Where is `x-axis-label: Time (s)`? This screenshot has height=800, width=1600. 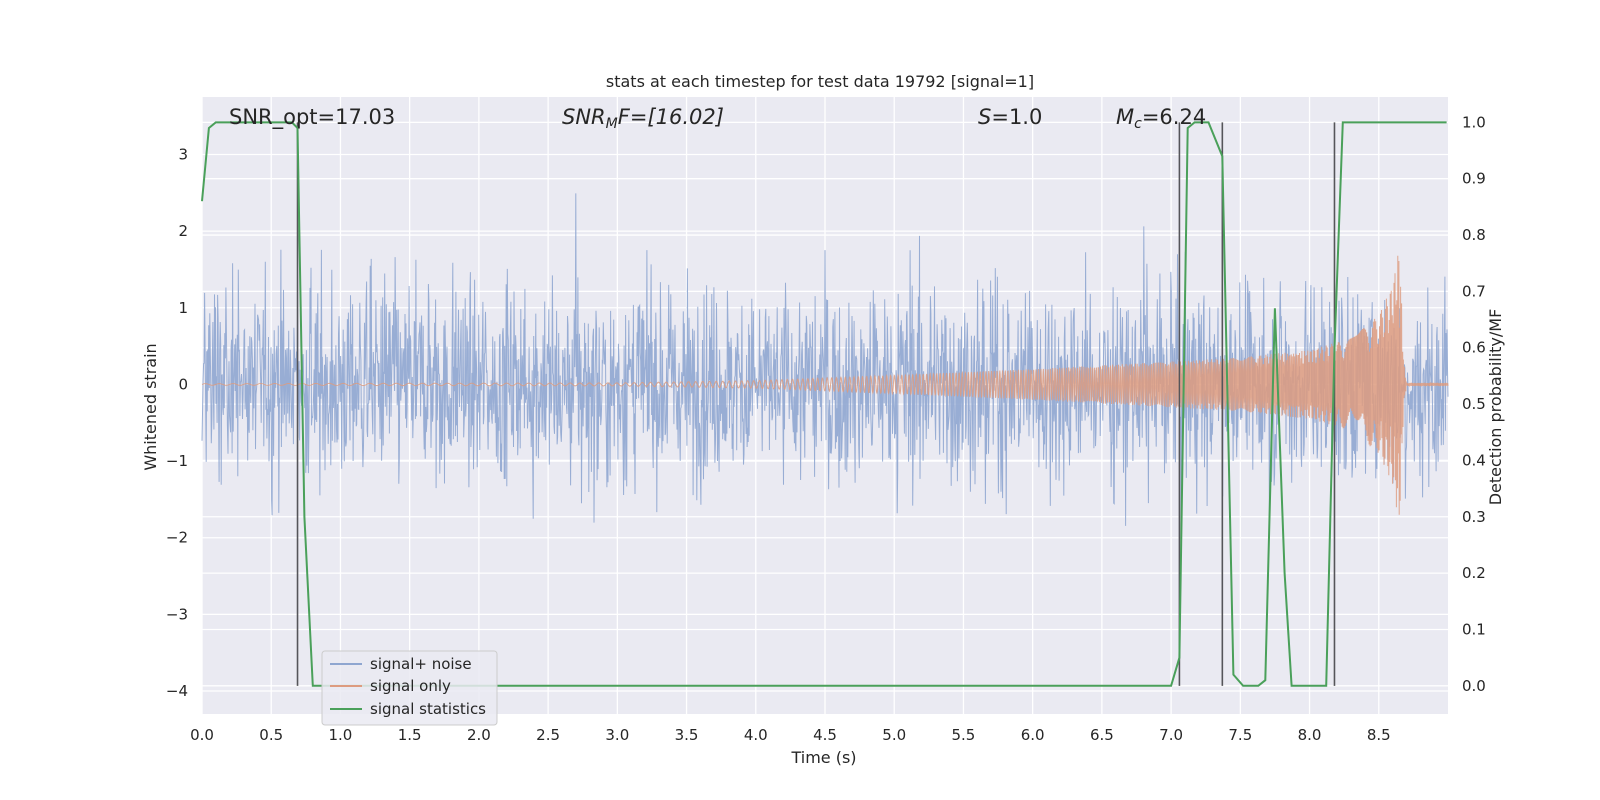 x-axis-label: Time (s) is located at coordinates (823, 757).